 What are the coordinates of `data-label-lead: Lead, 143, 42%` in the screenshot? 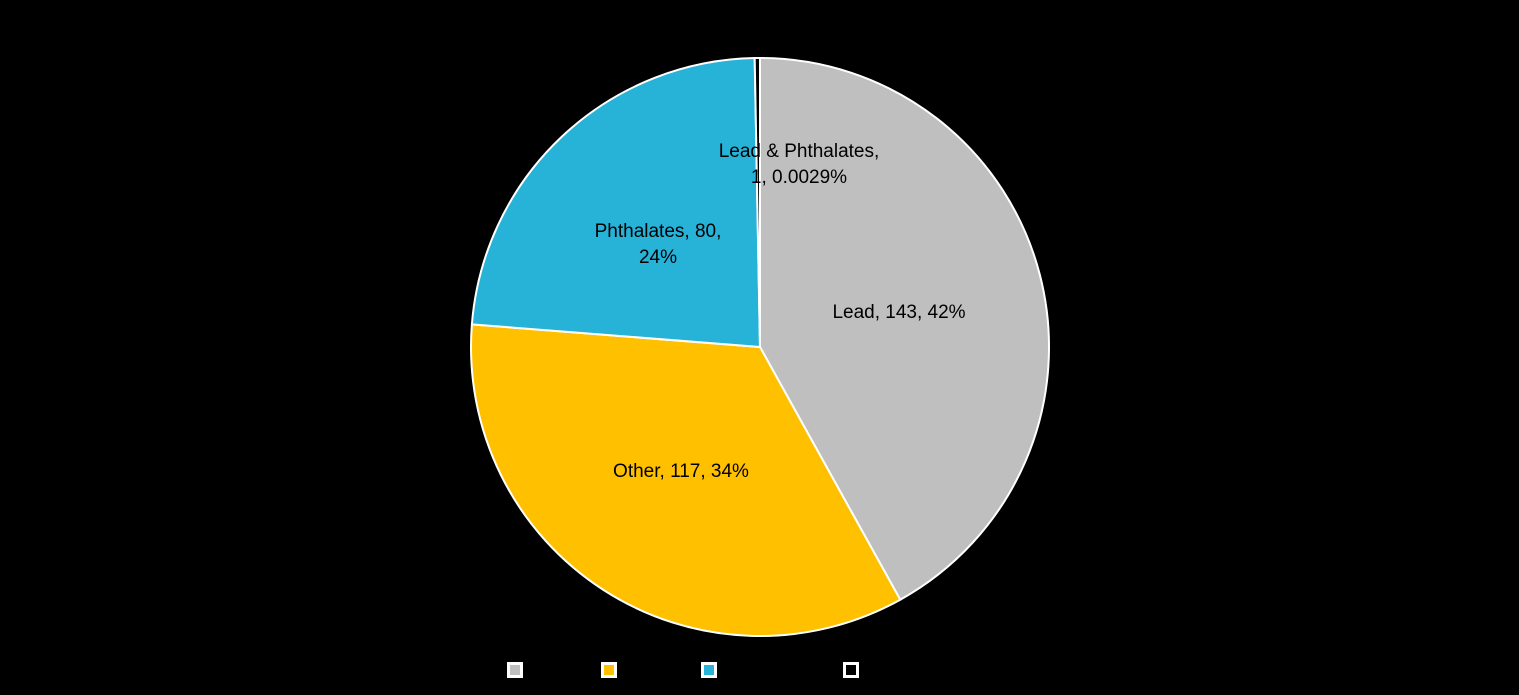 It's located at (899, 312).